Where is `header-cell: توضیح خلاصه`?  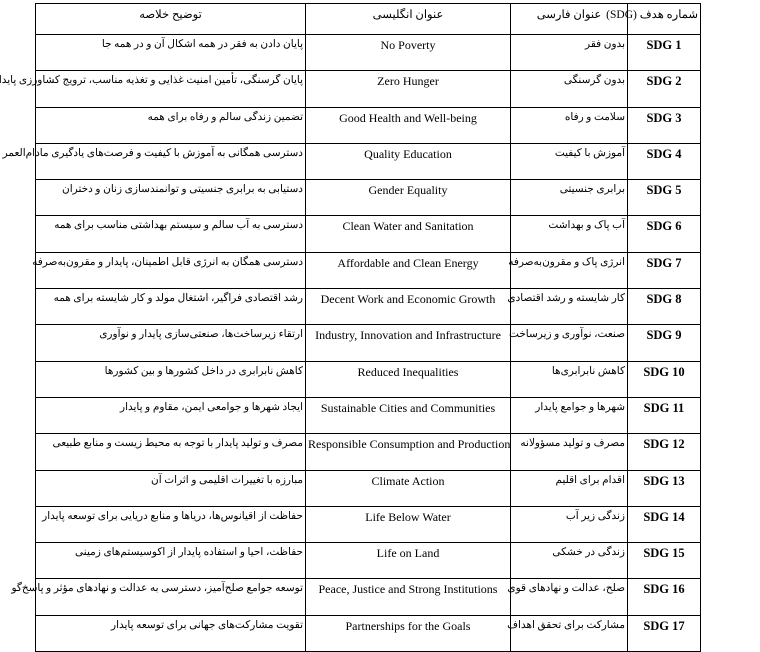 header-cell: توضیح خلاصه is located at coordinates (170, 19).